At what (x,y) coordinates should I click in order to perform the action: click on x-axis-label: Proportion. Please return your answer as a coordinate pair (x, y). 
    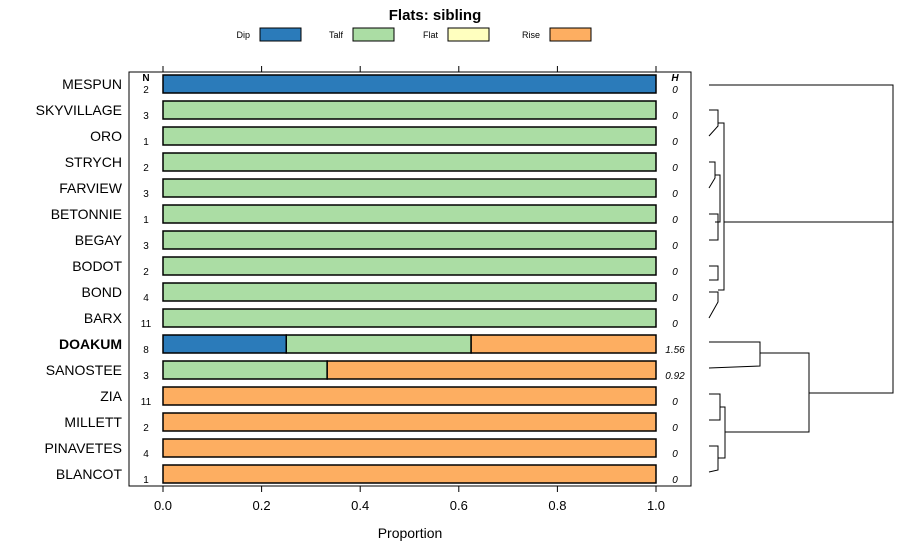
    Looking at the image, I should click on (410, 533).